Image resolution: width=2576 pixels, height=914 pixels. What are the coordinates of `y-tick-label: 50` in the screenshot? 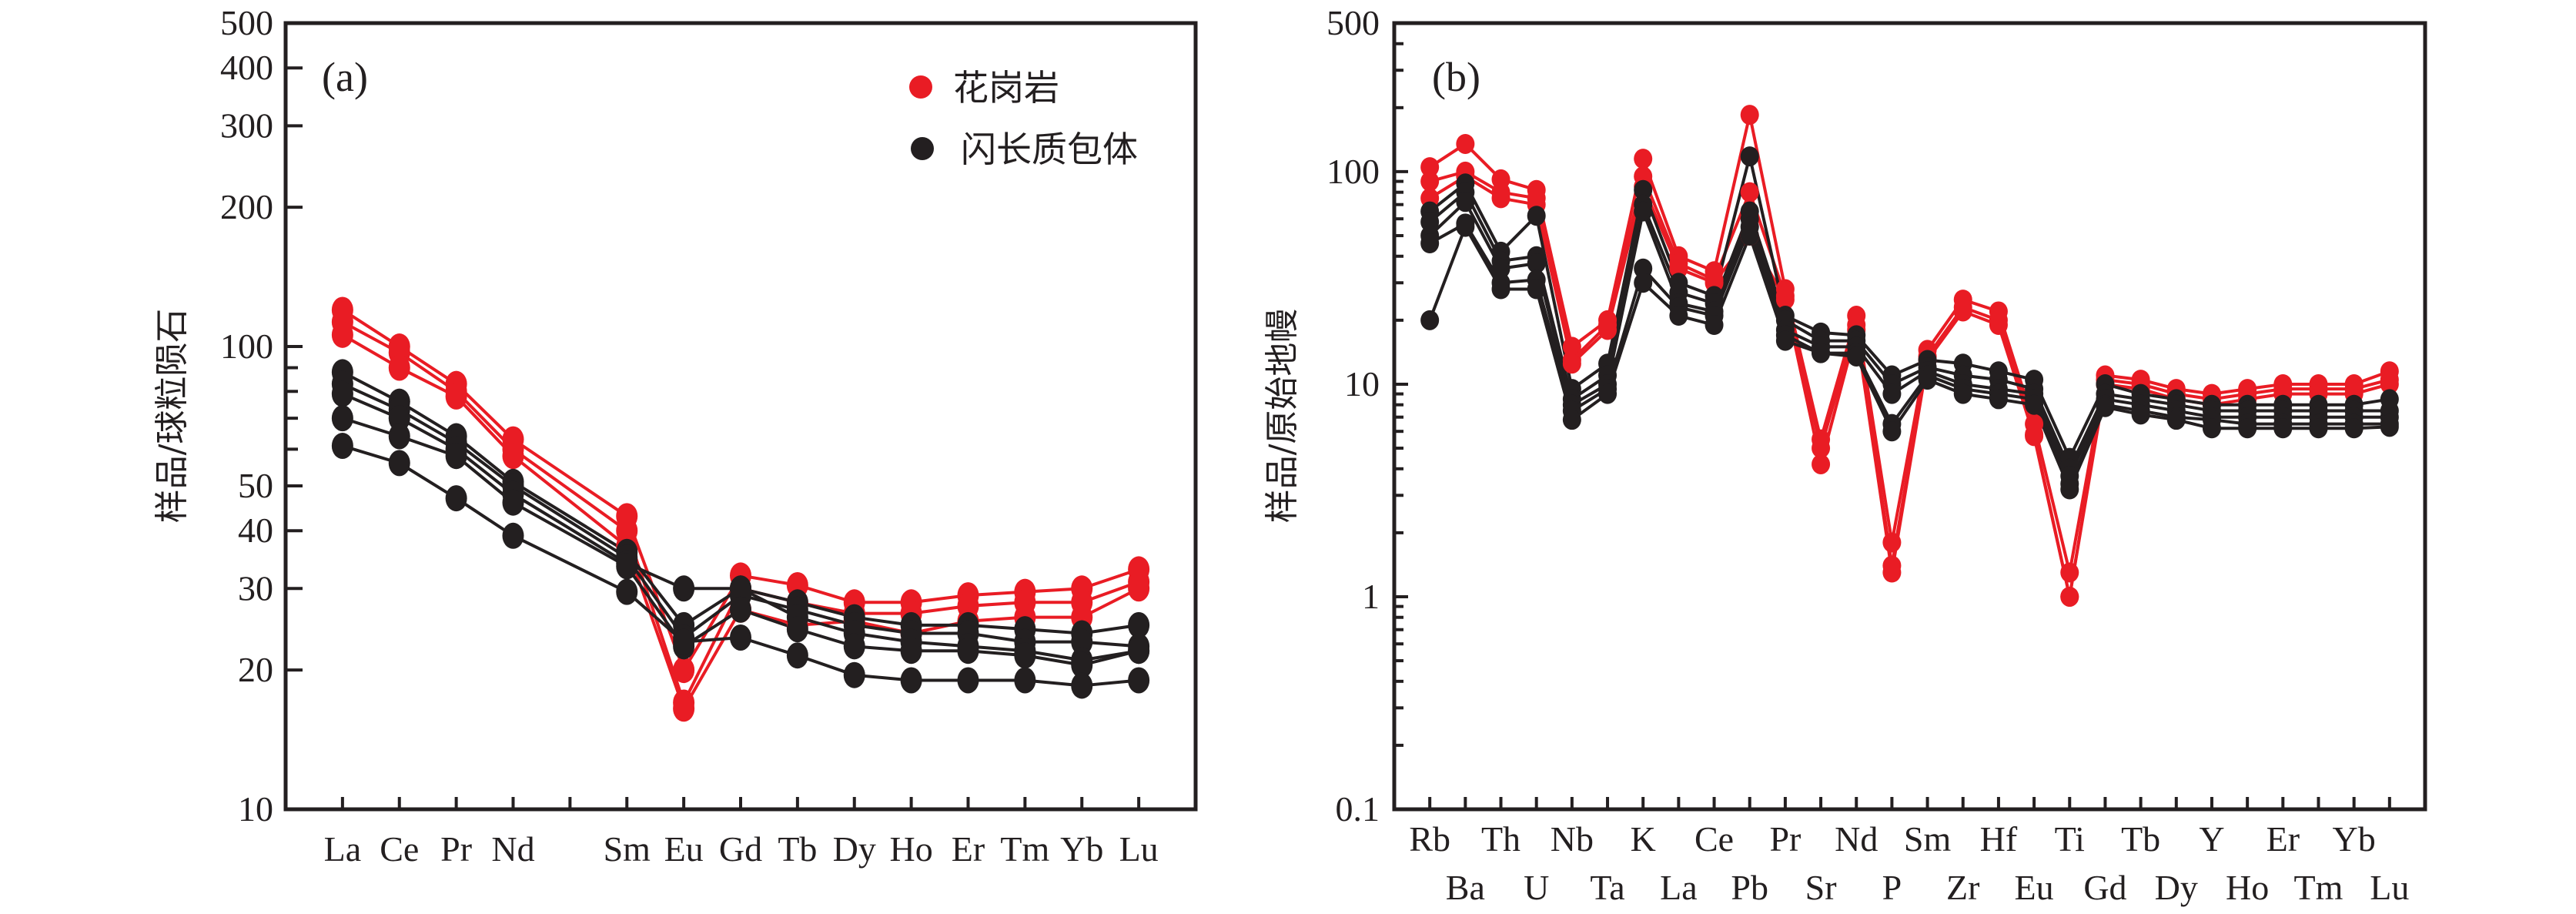 It's located at (256, 485).